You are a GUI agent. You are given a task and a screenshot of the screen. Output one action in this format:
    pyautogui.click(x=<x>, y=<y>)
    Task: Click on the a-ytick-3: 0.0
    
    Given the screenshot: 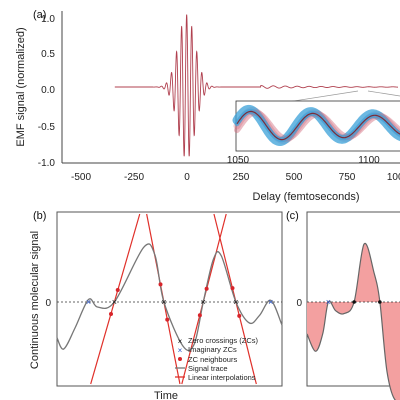 What is the action you would take?
    pyautogui.click(x=48, y=90)
    